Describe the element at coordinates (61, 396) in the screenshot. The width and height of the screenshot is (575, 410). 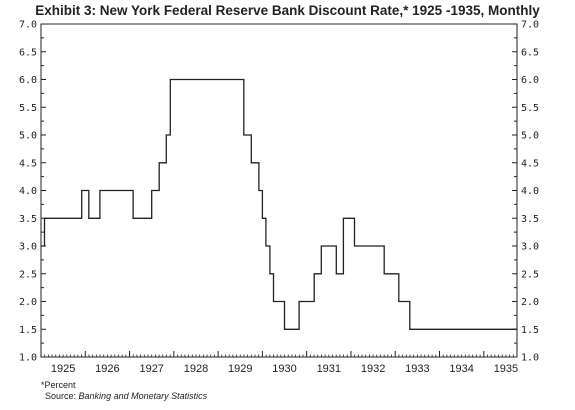
I see `source-label: Source:` at that location.